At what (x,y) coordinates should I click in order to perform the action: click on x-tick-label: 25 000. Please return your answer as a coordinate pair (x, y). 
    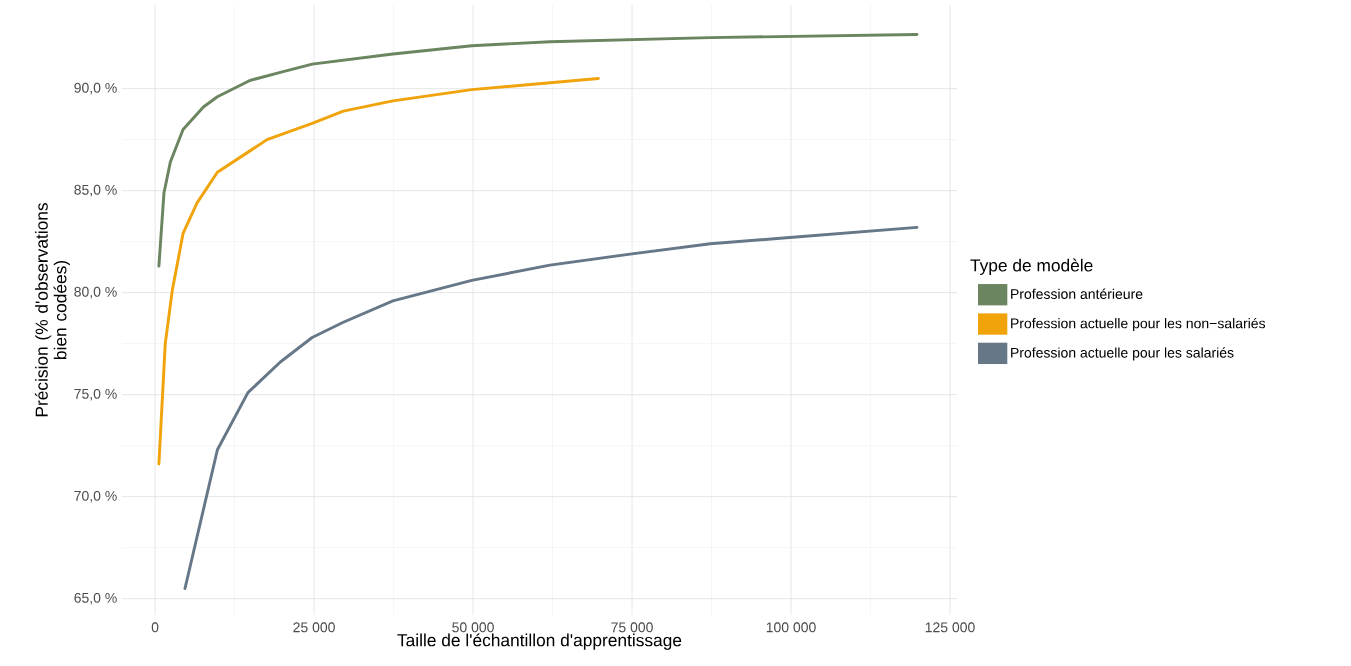
    Looking at the image, I should click on (314, 627).